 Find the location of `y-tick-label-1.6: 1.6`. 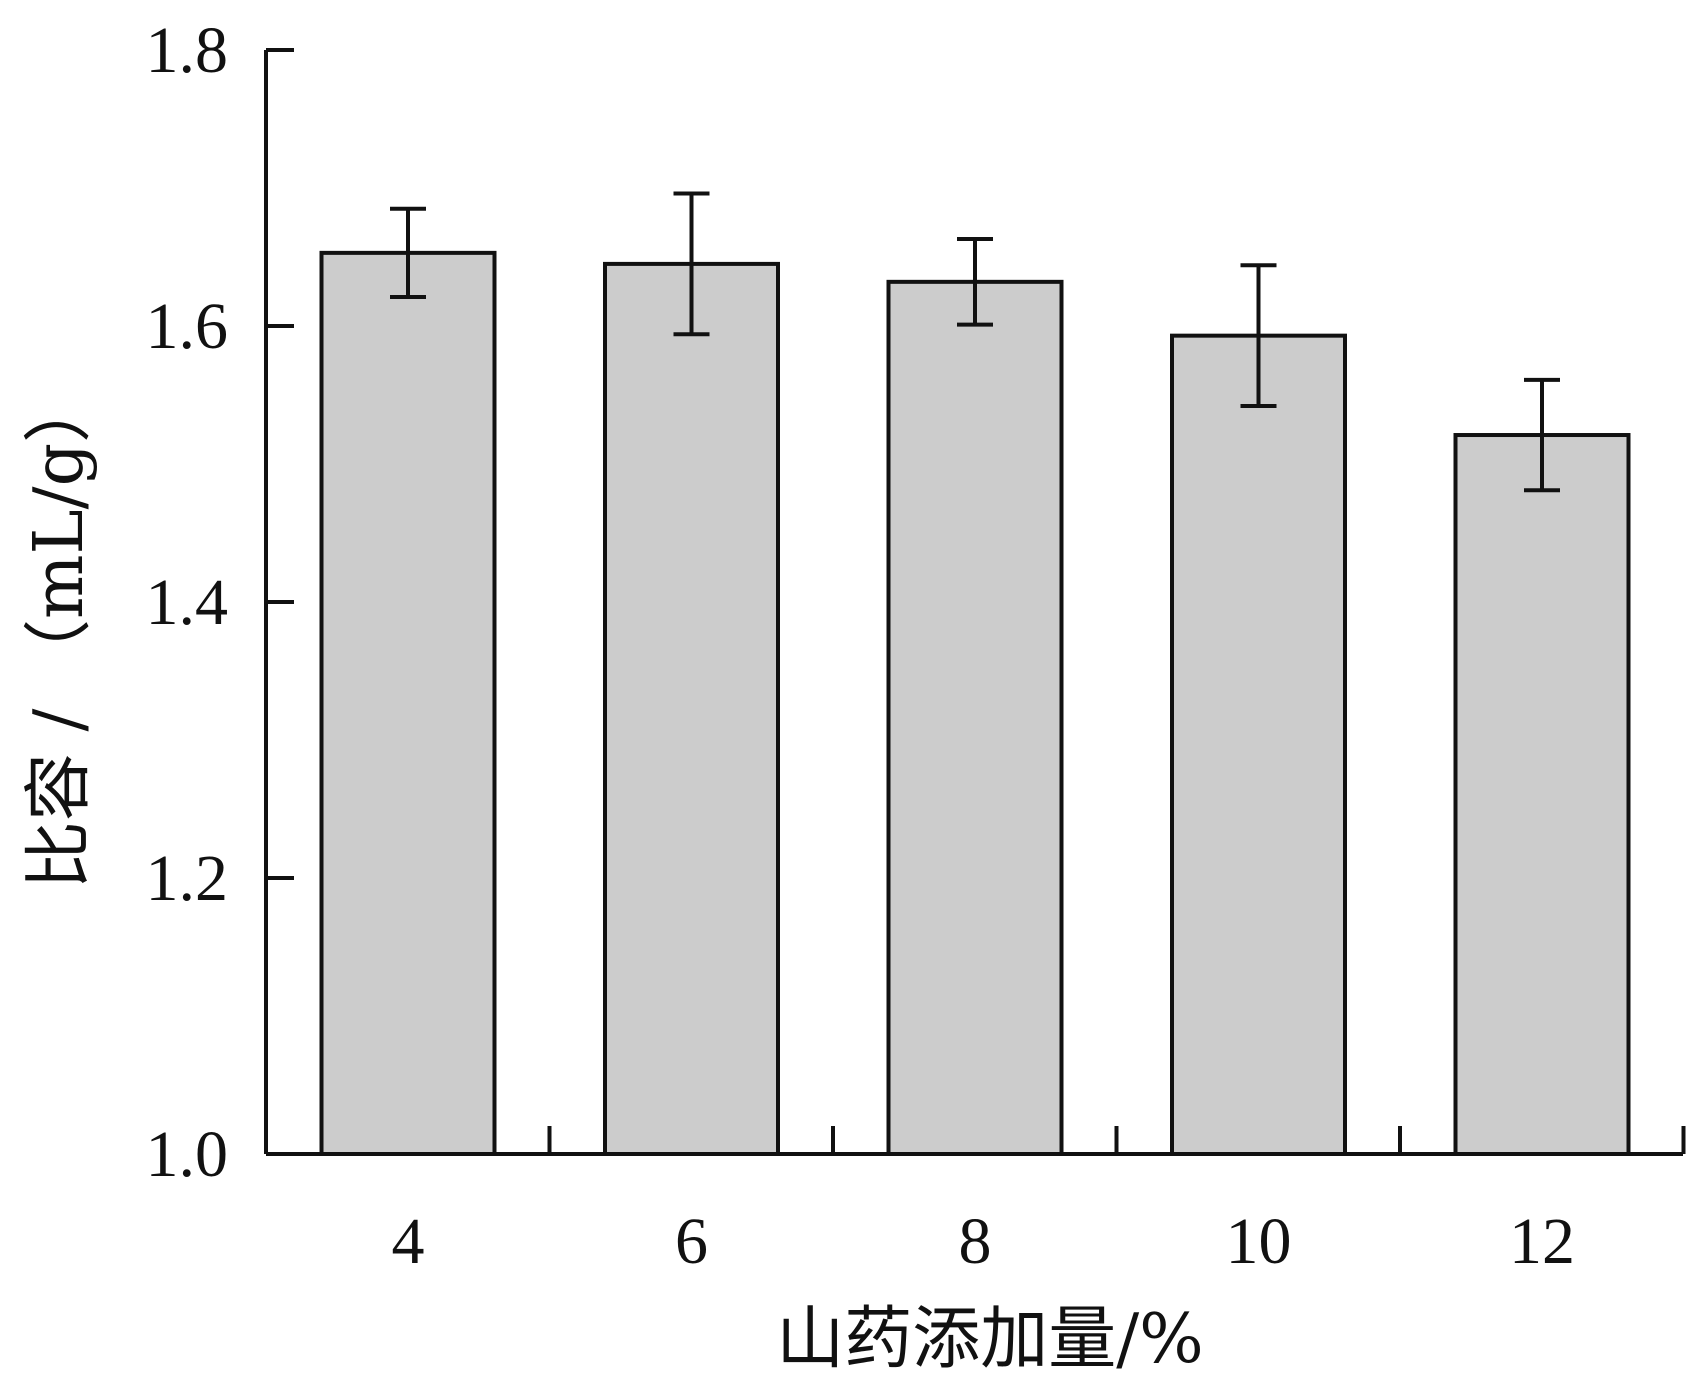

y-tick-label-1.6: 1.6 is located at coordinates (187, 326).